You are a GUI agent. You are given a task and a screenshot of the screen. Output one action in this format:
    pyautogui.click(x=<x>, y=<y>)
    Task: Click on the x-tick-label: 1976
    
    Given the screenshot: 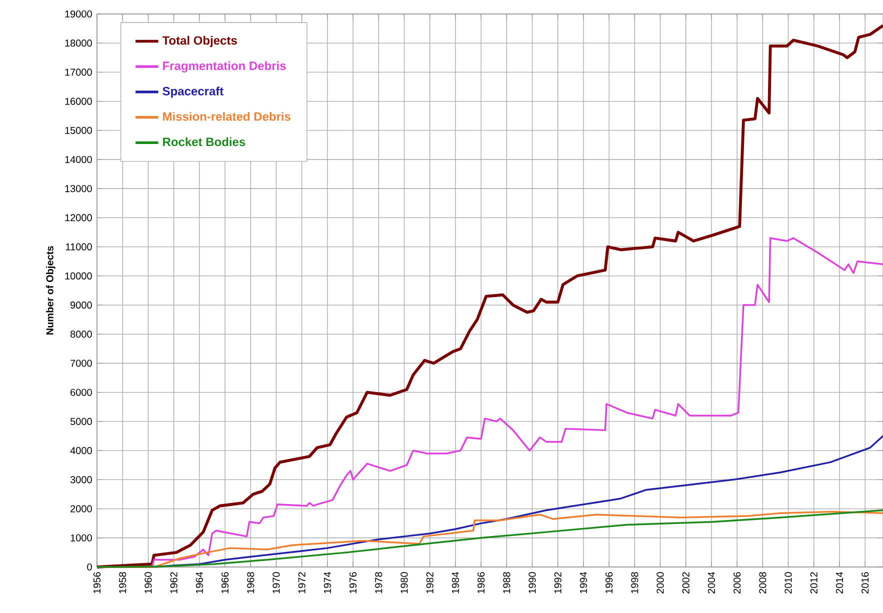 What is the action you would take?
    pyautogui.click(x=353, y=583)
    